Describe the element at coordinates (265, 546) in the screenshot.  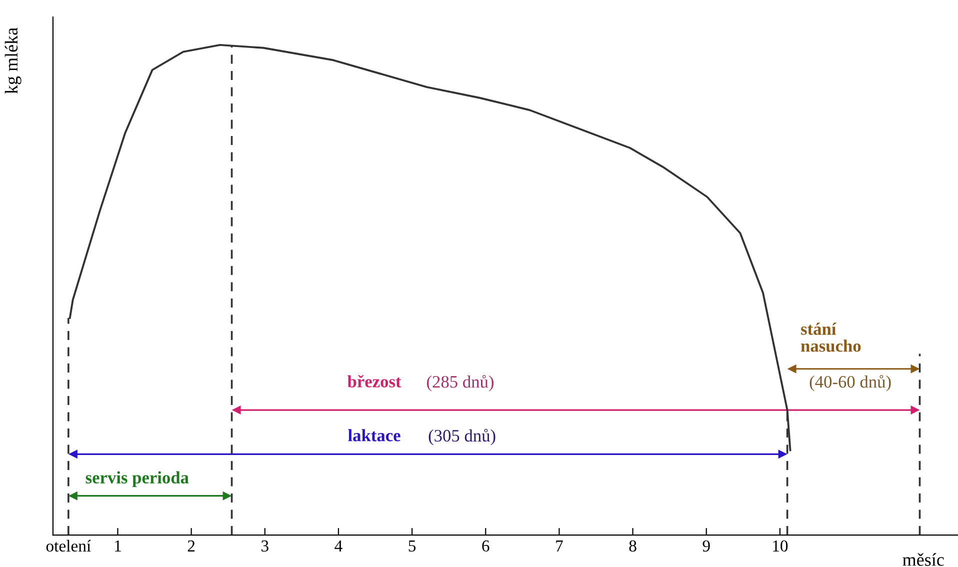
I see `x-tick-label: 3` at that location.